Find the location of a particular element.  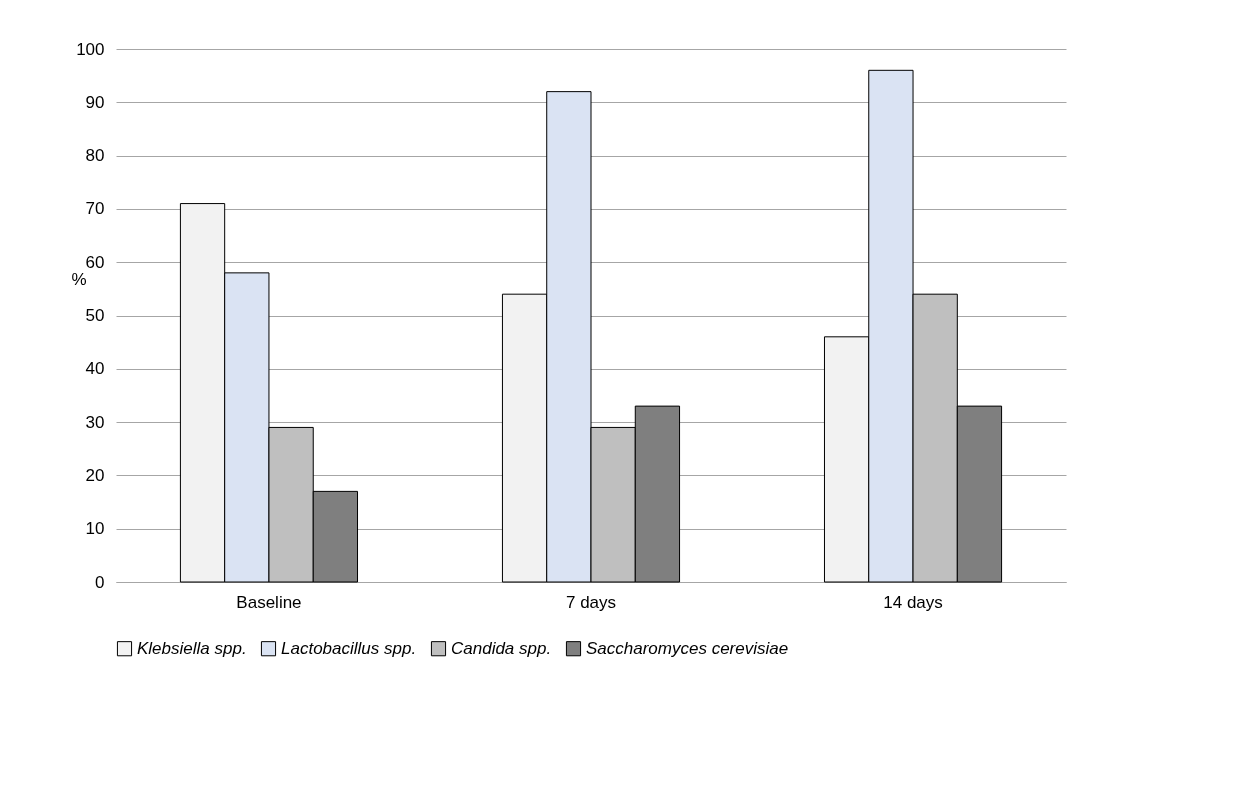

y-tick-label: 80 is located at coordinates (95, 156).